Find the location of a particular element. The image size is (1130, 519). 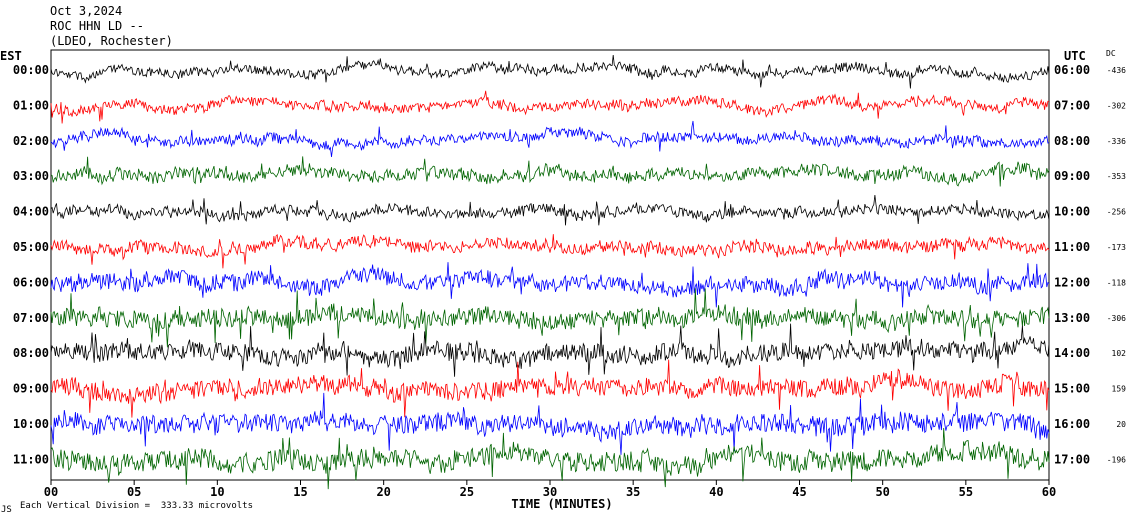

dc-offset-value: -256 is located at coordinates (1116, 212).